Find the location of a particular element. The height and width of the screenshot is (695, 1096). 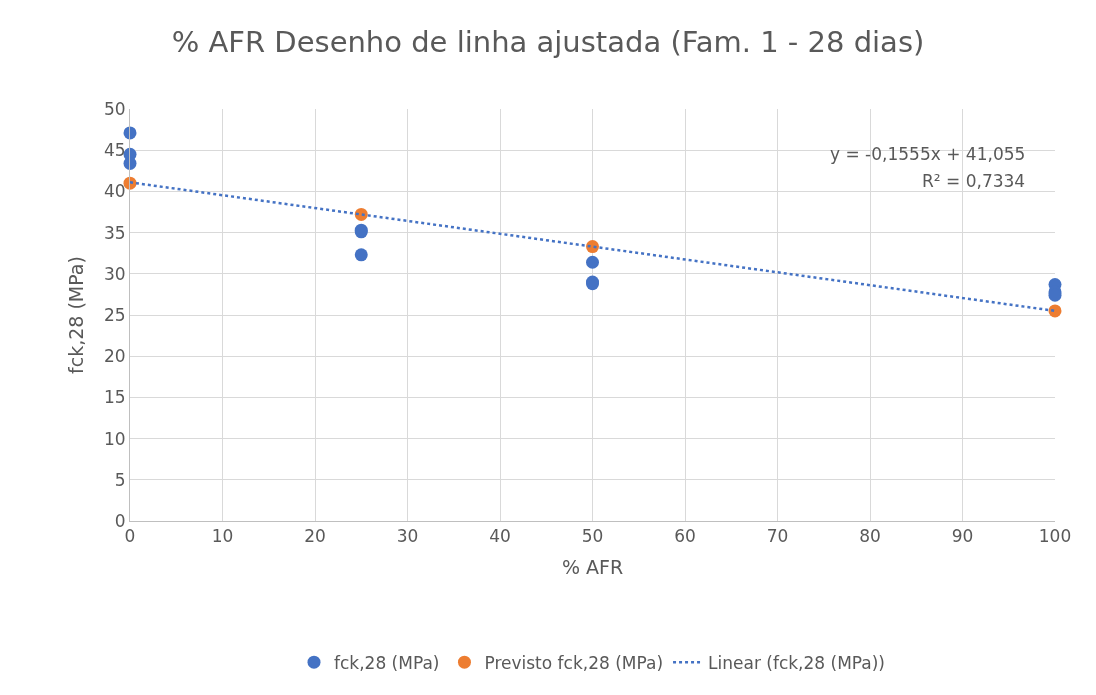

x-axis-title: % AFR is located at coordinates (592, 567).